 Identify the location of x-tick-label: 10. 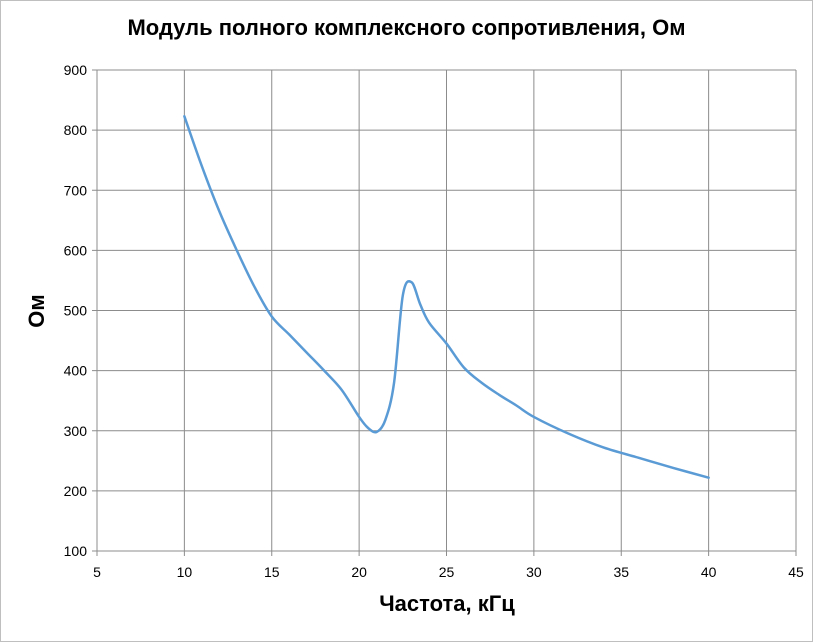
(185, 572).